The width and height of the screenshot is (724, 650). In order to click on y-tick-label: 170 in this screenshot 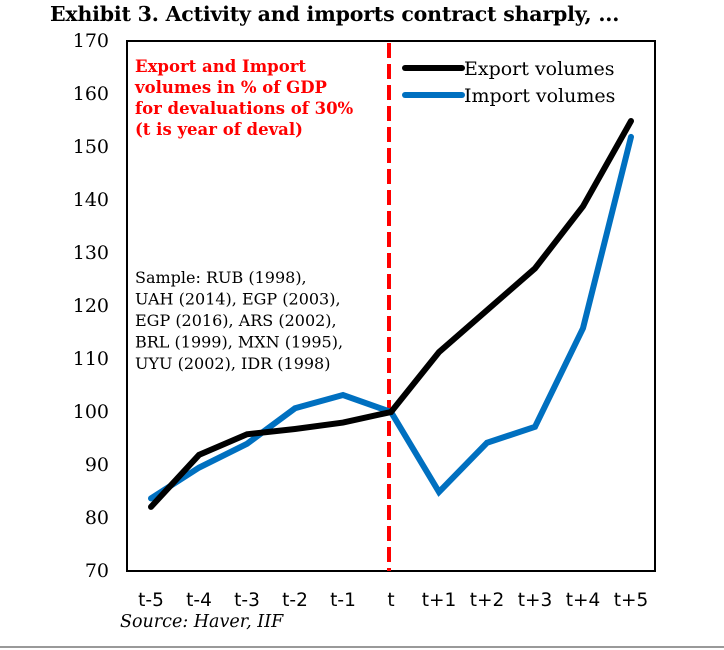, I will do `click(91, 41)`.